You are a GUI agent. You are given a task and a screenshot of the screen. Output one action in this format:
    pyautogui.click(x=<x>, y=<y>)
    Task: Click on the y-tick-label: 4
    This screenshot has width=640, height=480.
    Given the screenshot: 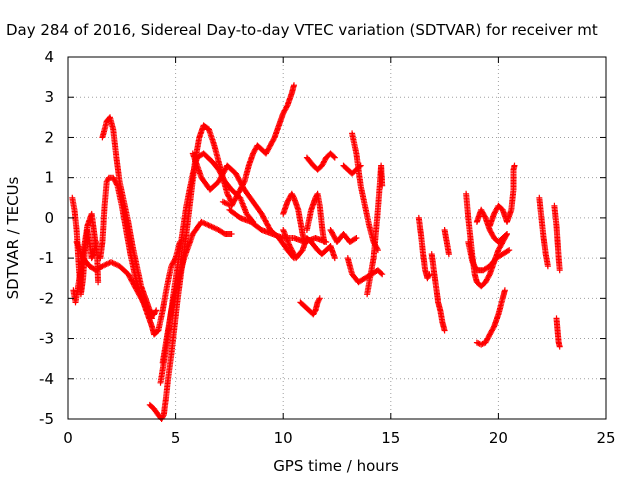 What is the action you would take?
    pyautogui.click(x=49, y=57)
    